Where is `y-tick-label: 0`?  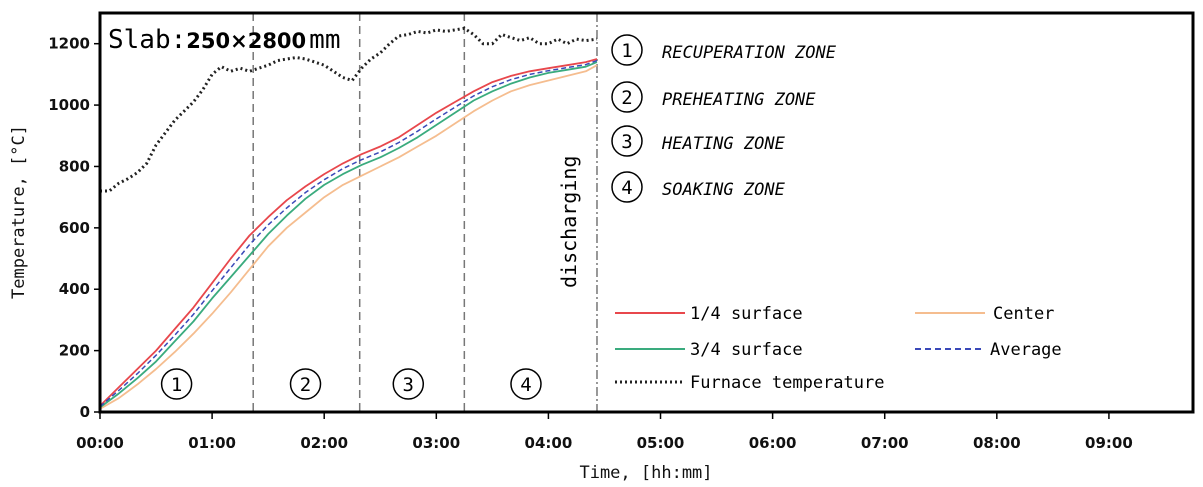 y-tick-label: 0 is located at coordinates (85, 412).